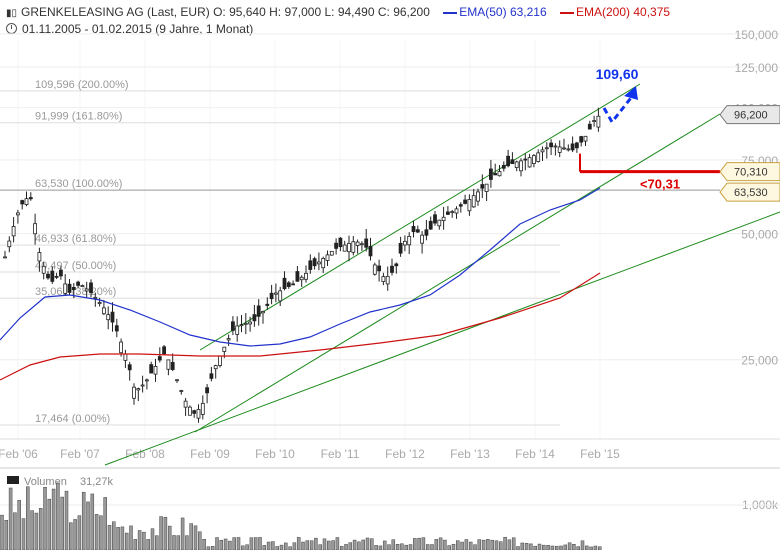 Image resolution: width=780 pixels, height=550 pixels. What do you see at coordinates (652, 12) in the screenshot?
I see `ema200-value: 40,375` at bounding box center [652, 12].